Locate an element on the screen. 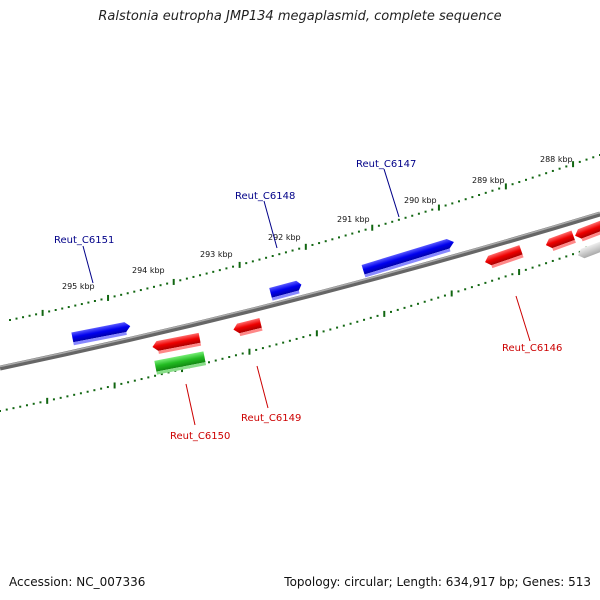  gene-reut-c6146 is located at coordinates (503, 257).